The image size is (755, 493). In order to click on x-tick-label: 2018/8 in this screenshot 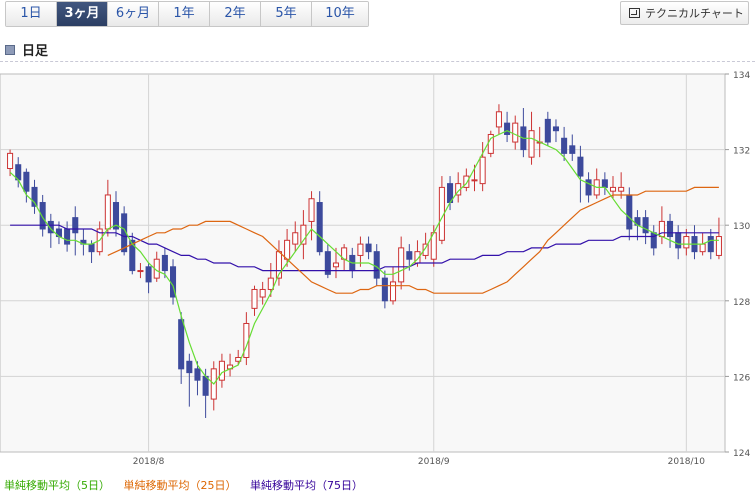, I will do `click(149, 462)`.